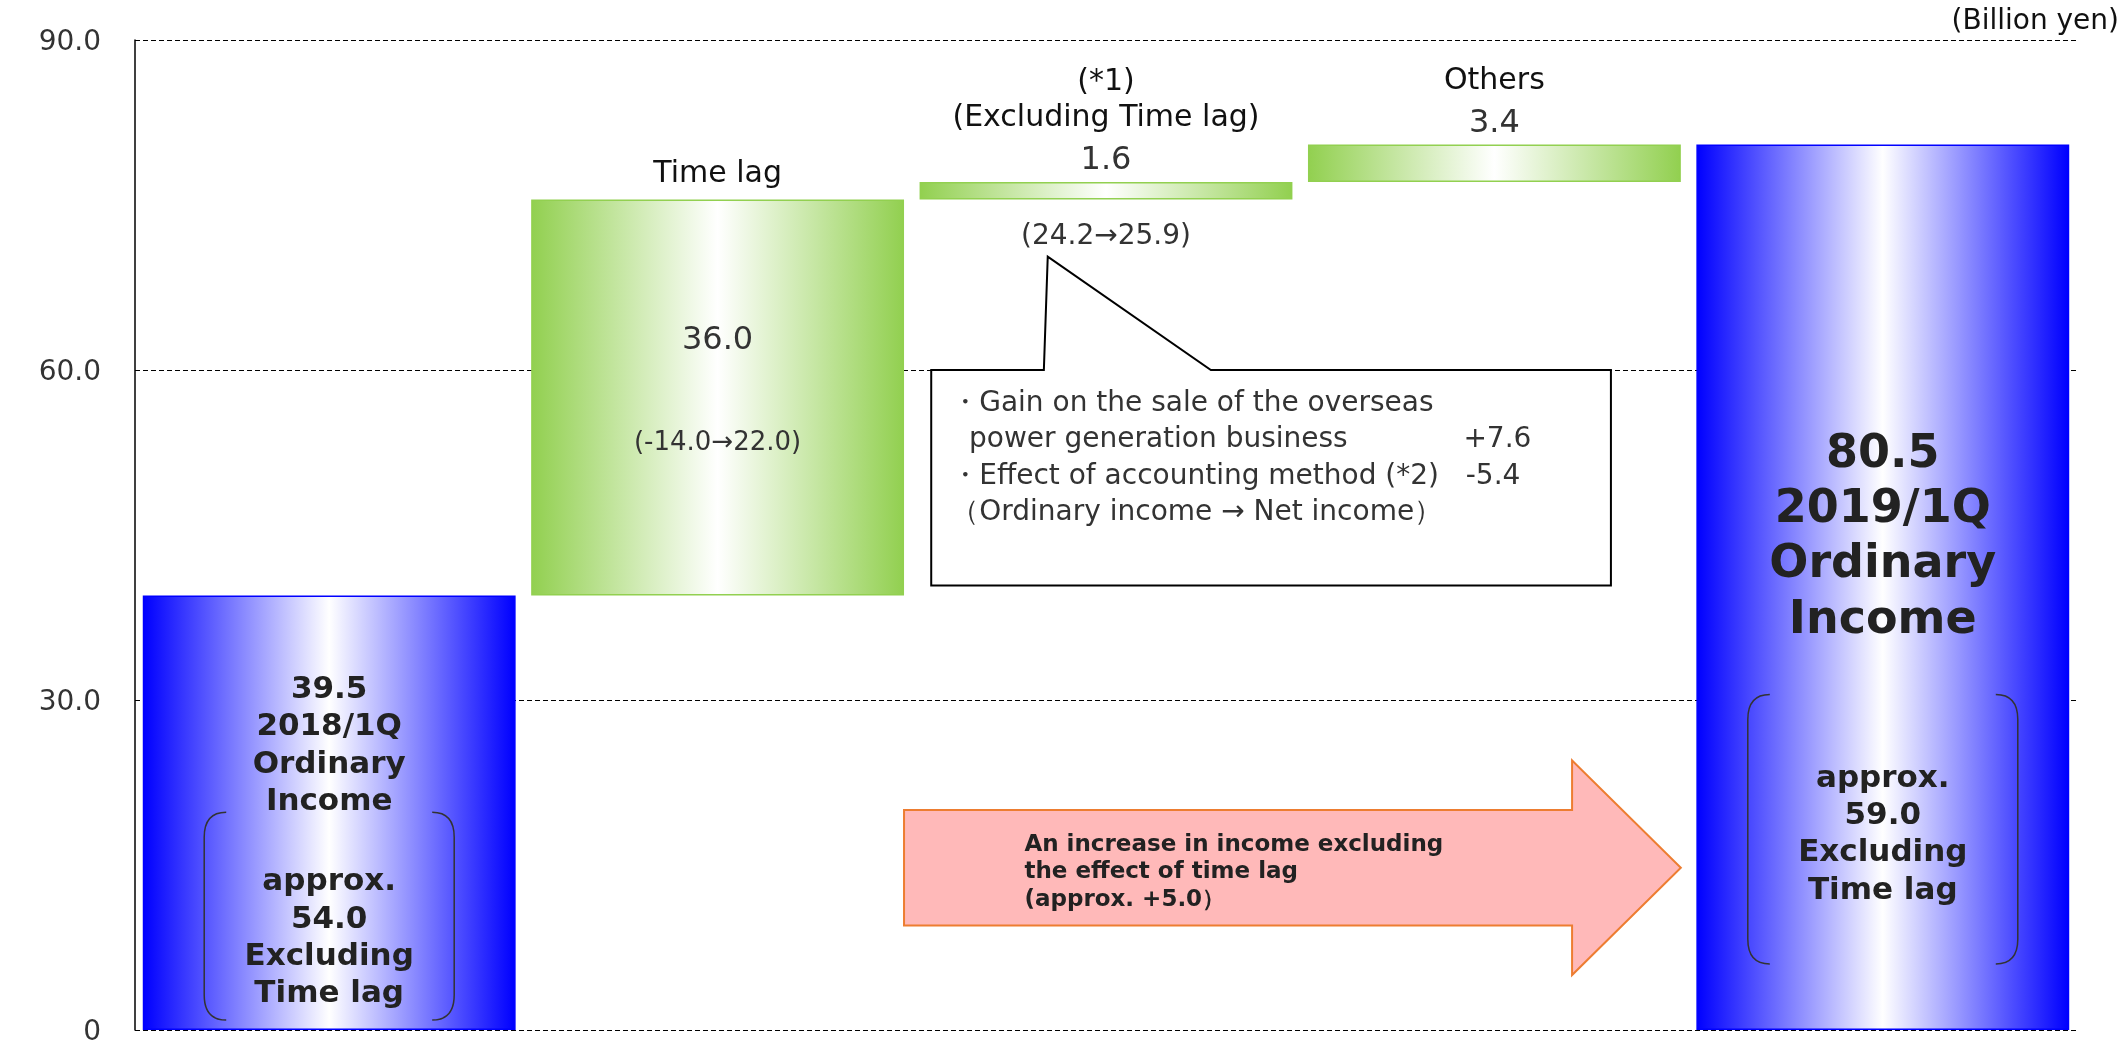 The width and height of the screenshot is (2127, 1044). I want to click on data-label: 39.5, so click(329, 686).